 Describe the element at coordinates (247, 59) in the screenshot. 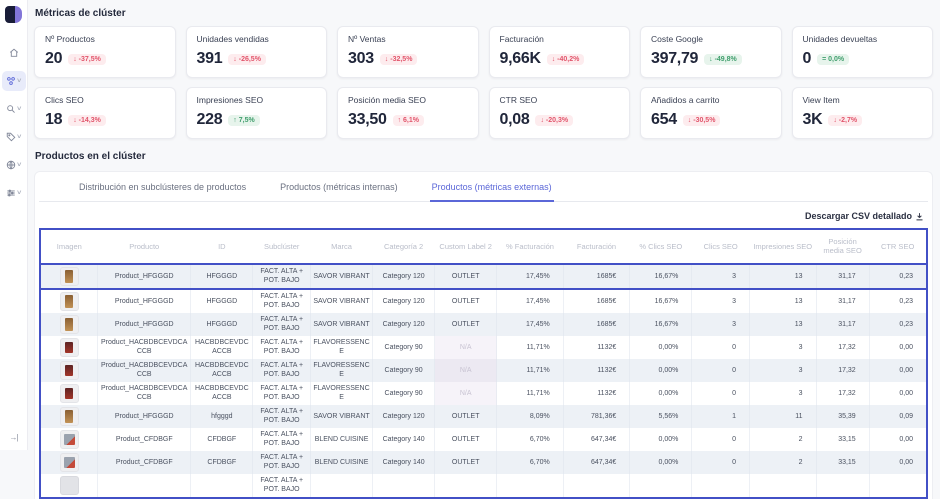

I see `metric-delta-badge: ↓ -26,5%` at that location.